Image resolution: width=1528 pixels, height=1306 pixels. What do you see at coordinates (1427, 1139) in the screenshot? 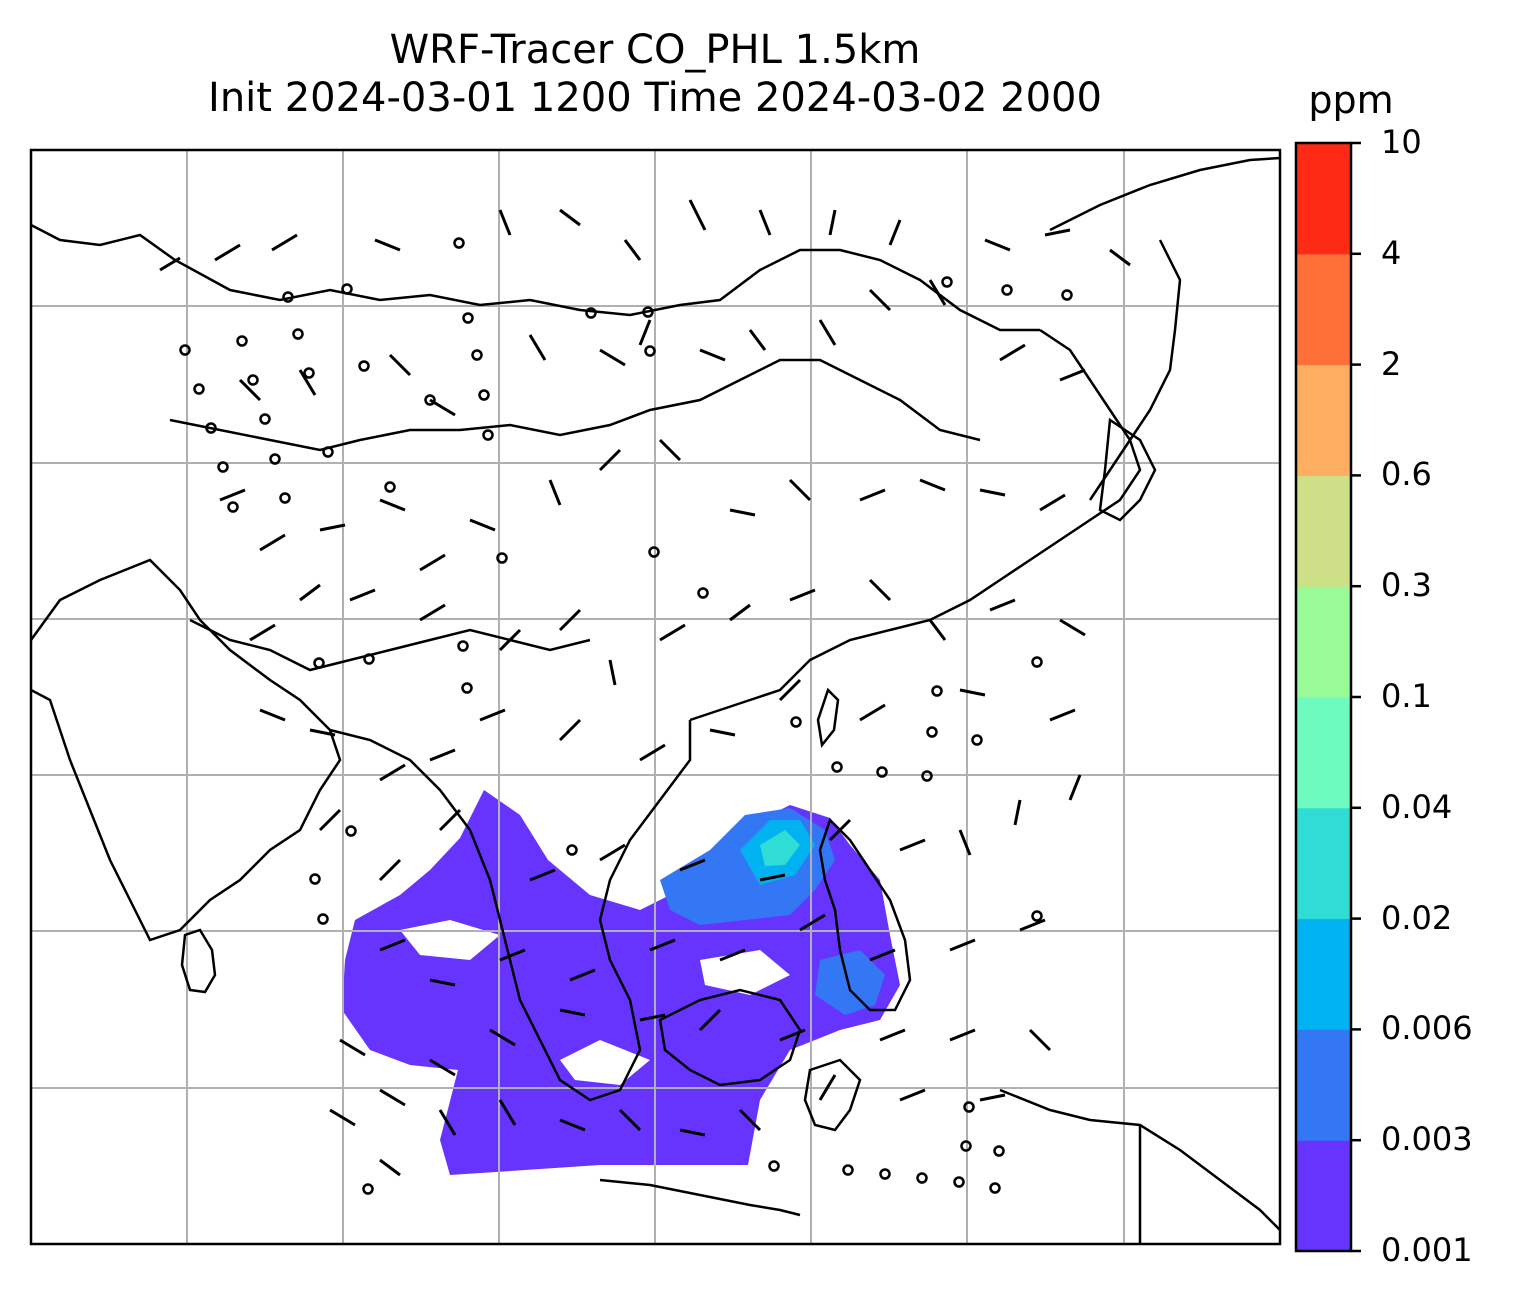
I see `colorbar-tick-label: 0.003` at bounding box center [1427, 1139].